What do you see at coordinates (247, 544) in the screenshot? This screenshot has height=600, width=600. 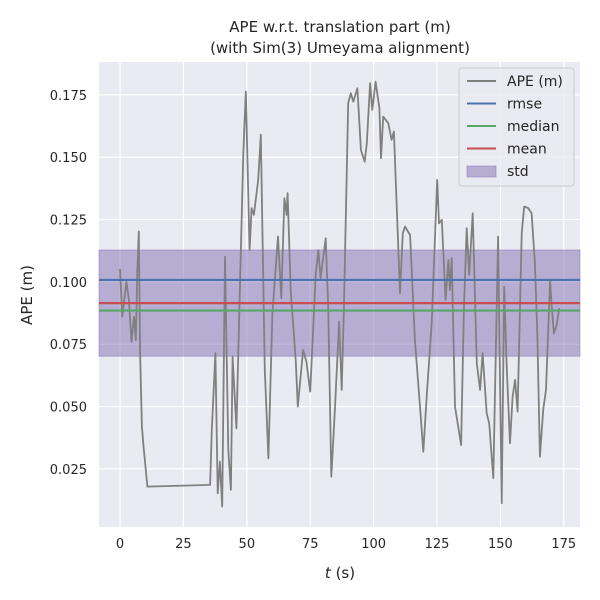 I see `x-tick-label: 50` at bounding box center [247, 544].